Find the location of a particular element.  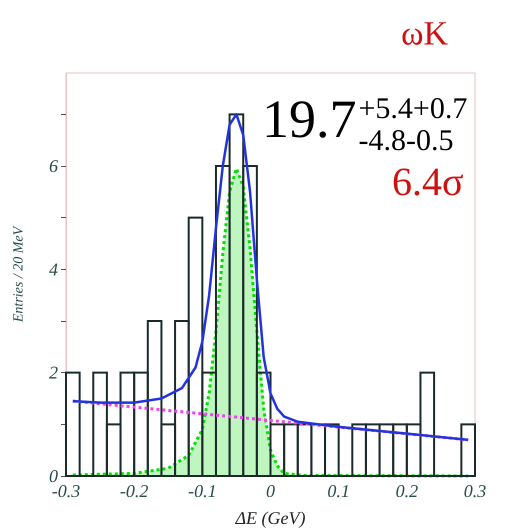

x-axis-title: ΔE (GeV) is located at coordinates (270, 518).